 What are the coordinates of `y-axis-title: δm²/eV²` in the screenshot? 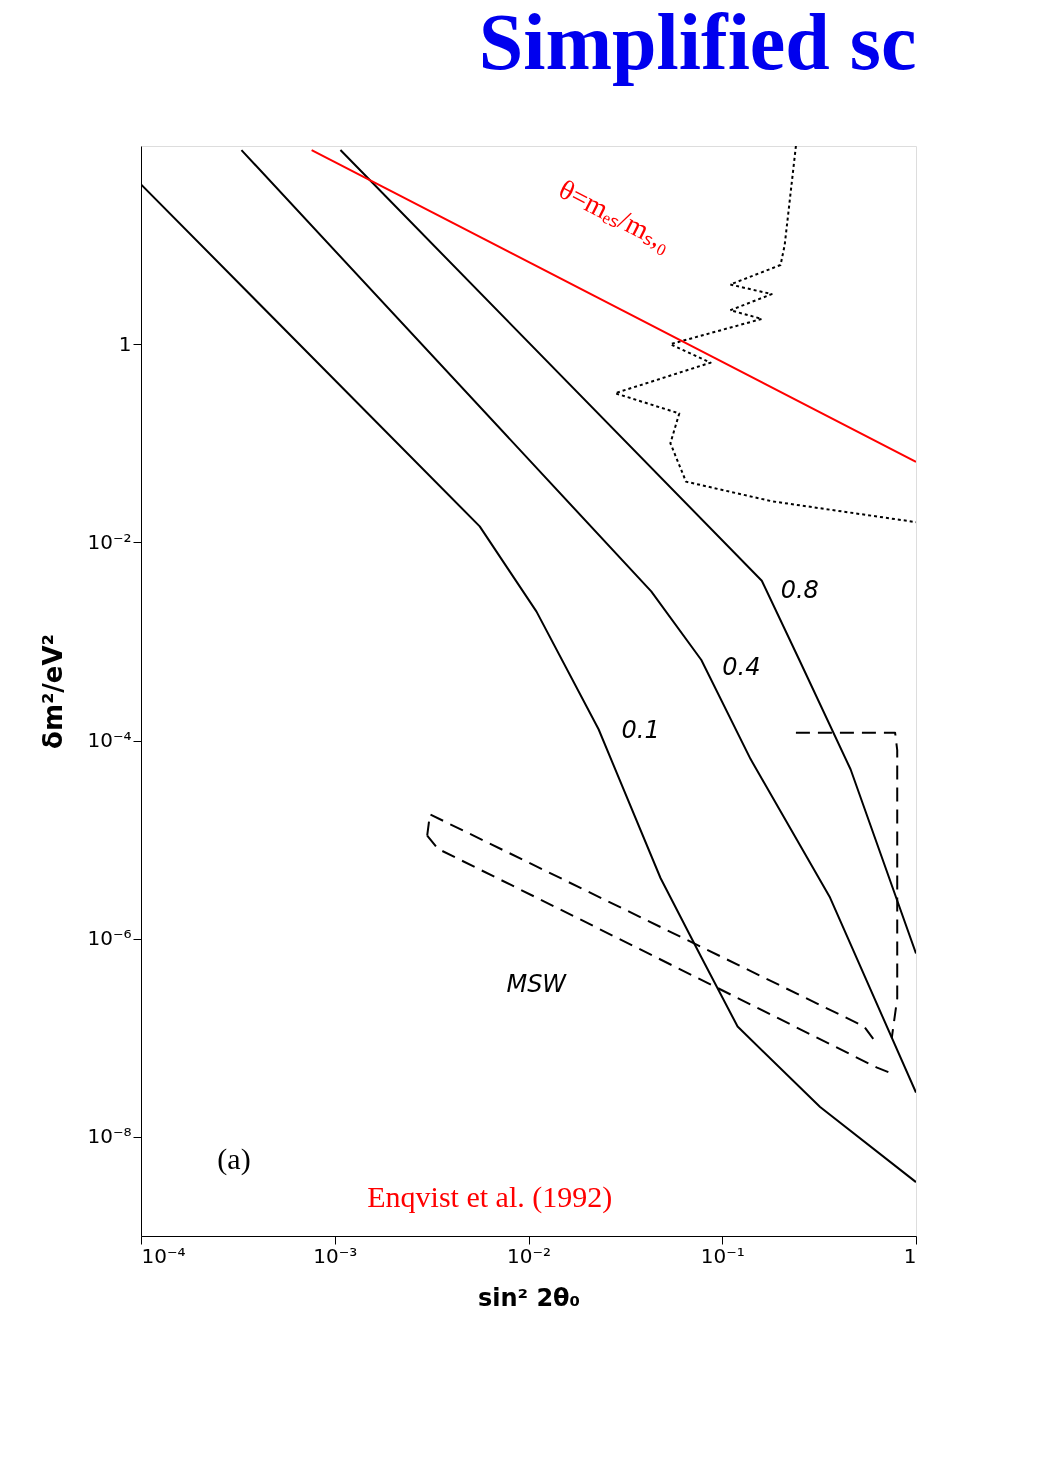 It's located at (53, 691).